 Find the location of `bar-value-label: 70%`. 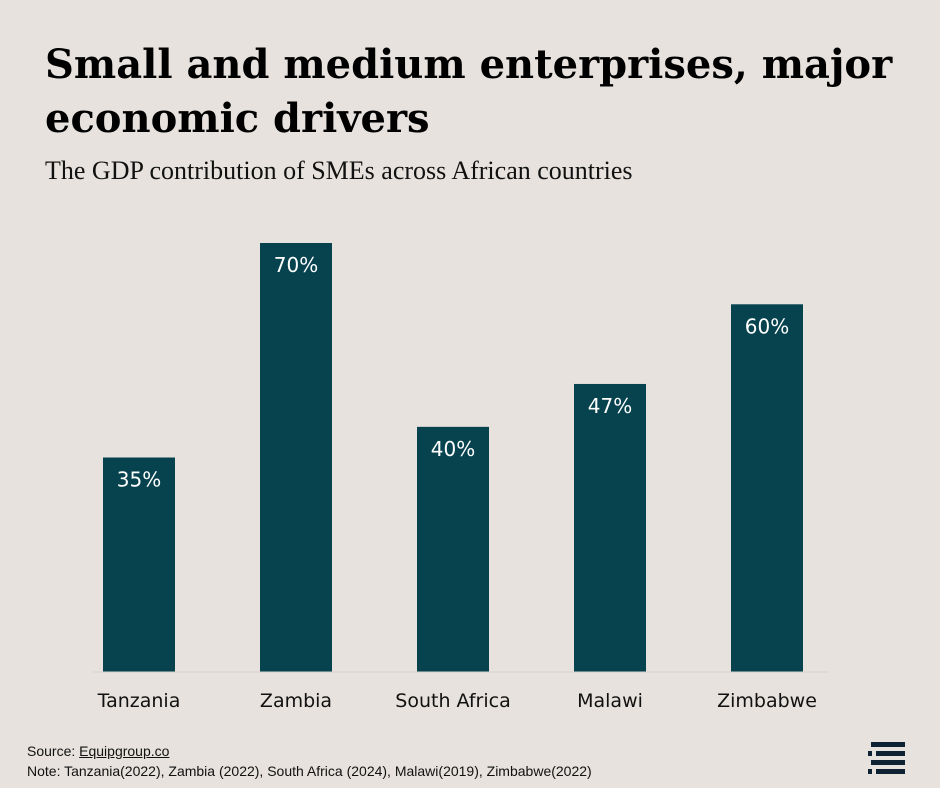

bar-value-label: 70% is located at coordinates (296, 265).